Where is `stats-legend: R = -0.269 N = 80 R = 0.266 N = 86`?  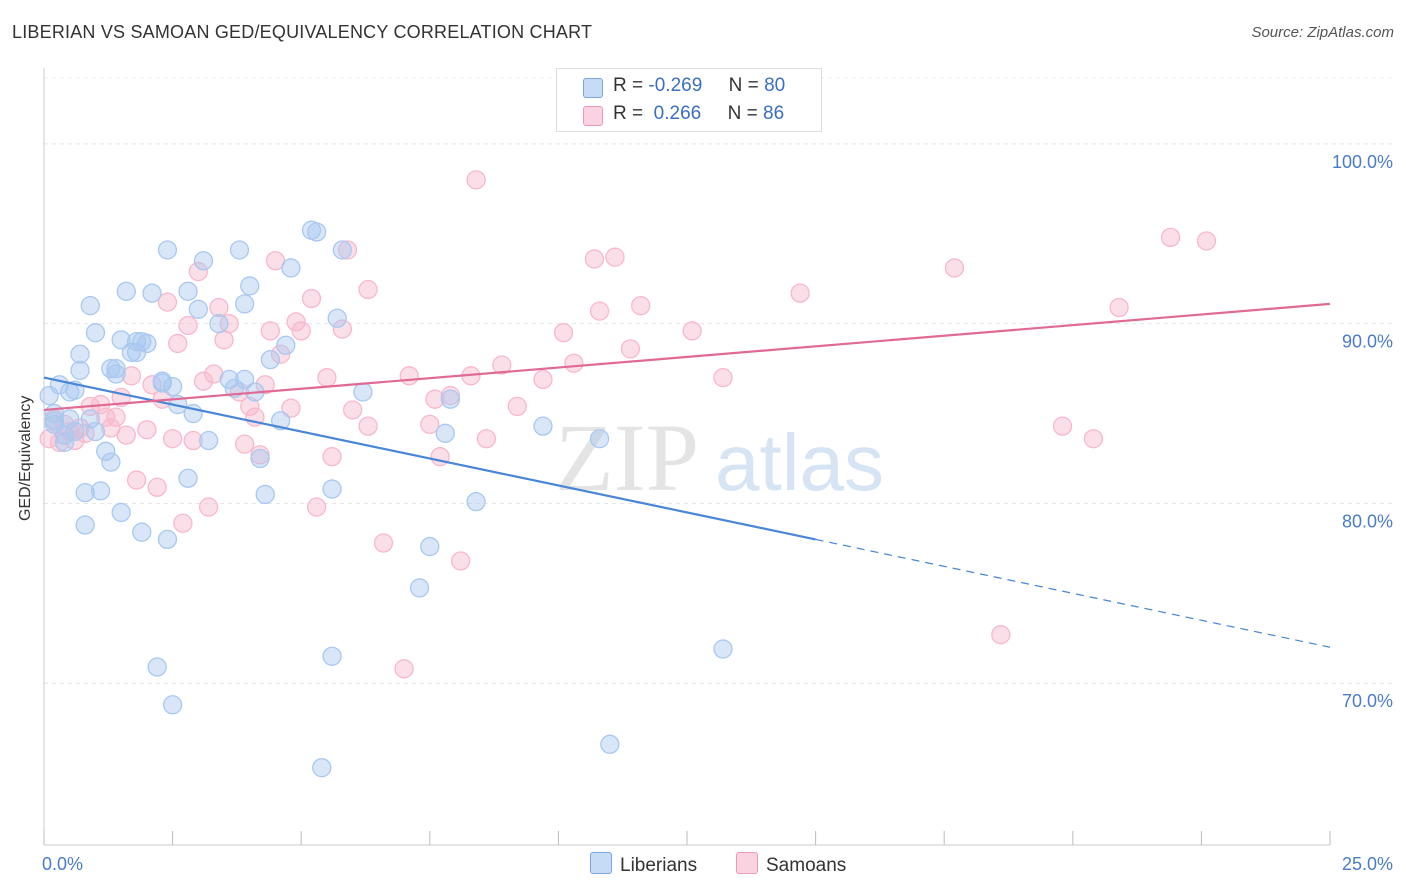 stats-legend: R = -0.269 N = 80 R = 0.266 N = 86 is located at coordinates (689, 100).